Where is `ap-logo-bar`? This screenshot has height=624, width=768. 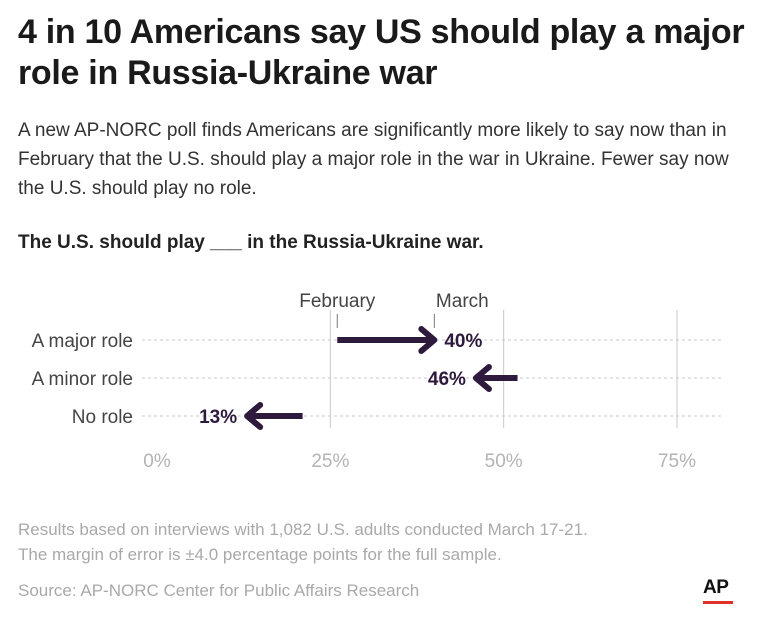 ap-logo-bar is located at coordinates (718, 602).